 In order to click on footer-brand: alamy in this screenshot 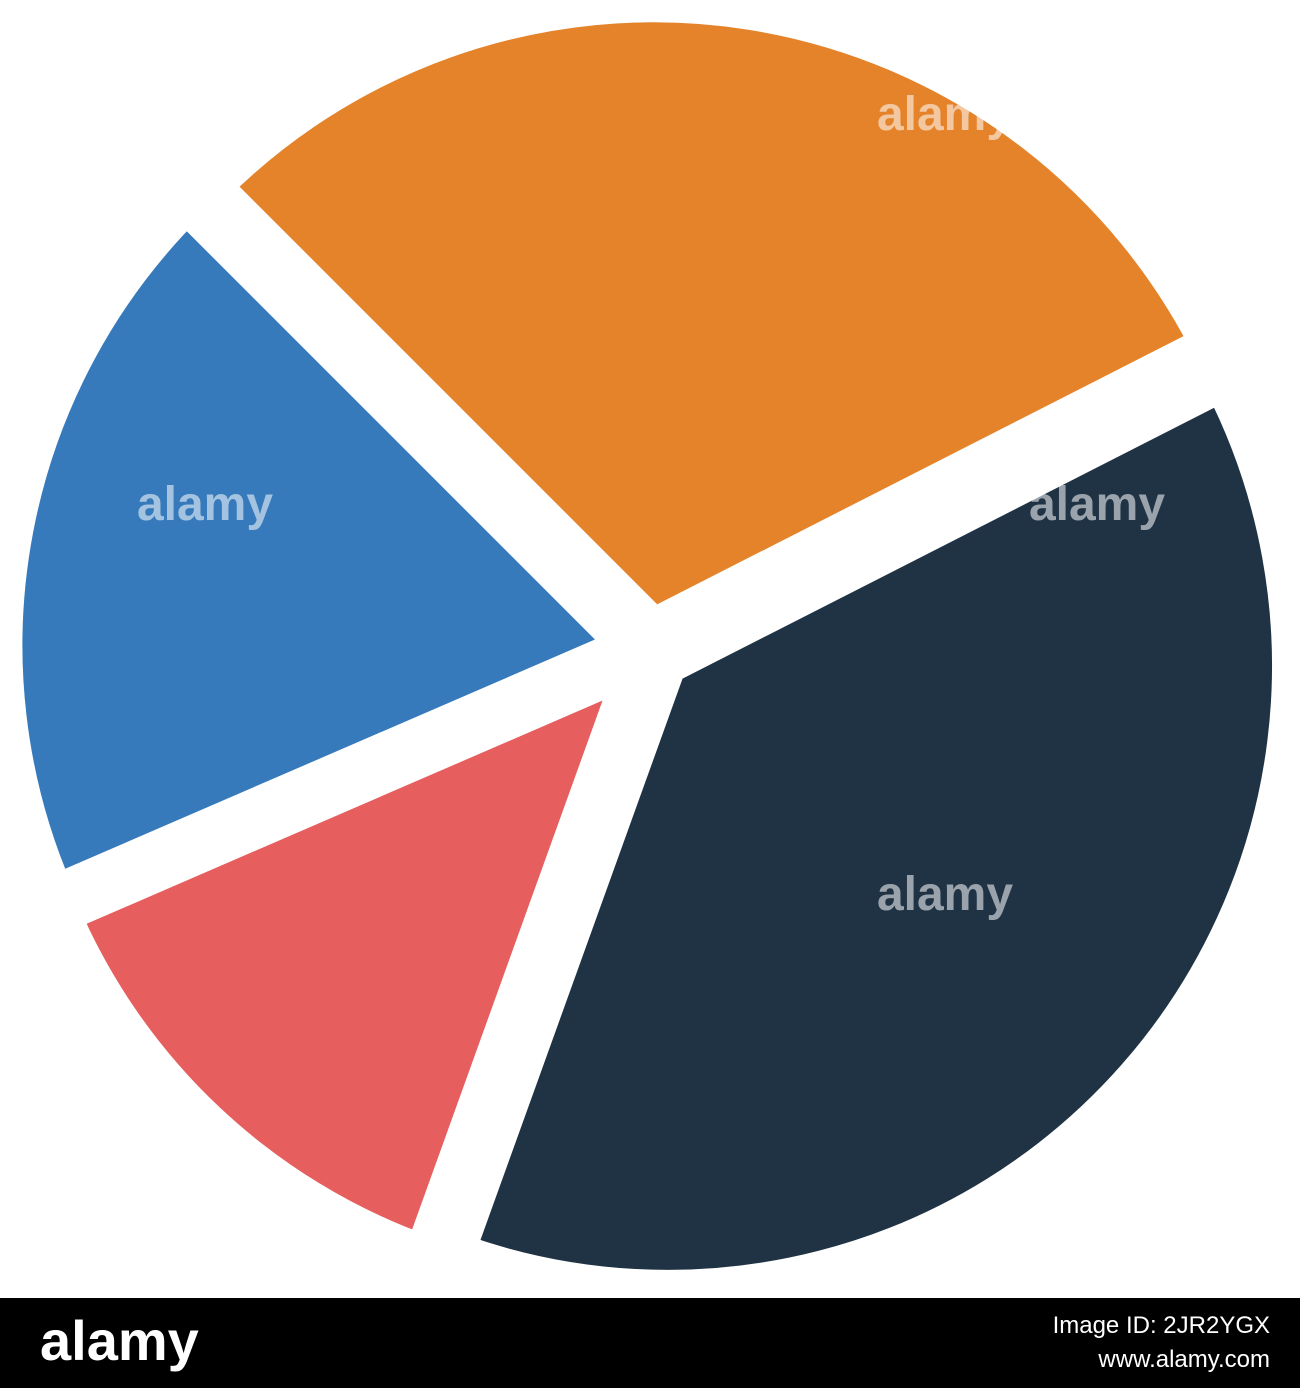, I will do `click(119, 1340)`.